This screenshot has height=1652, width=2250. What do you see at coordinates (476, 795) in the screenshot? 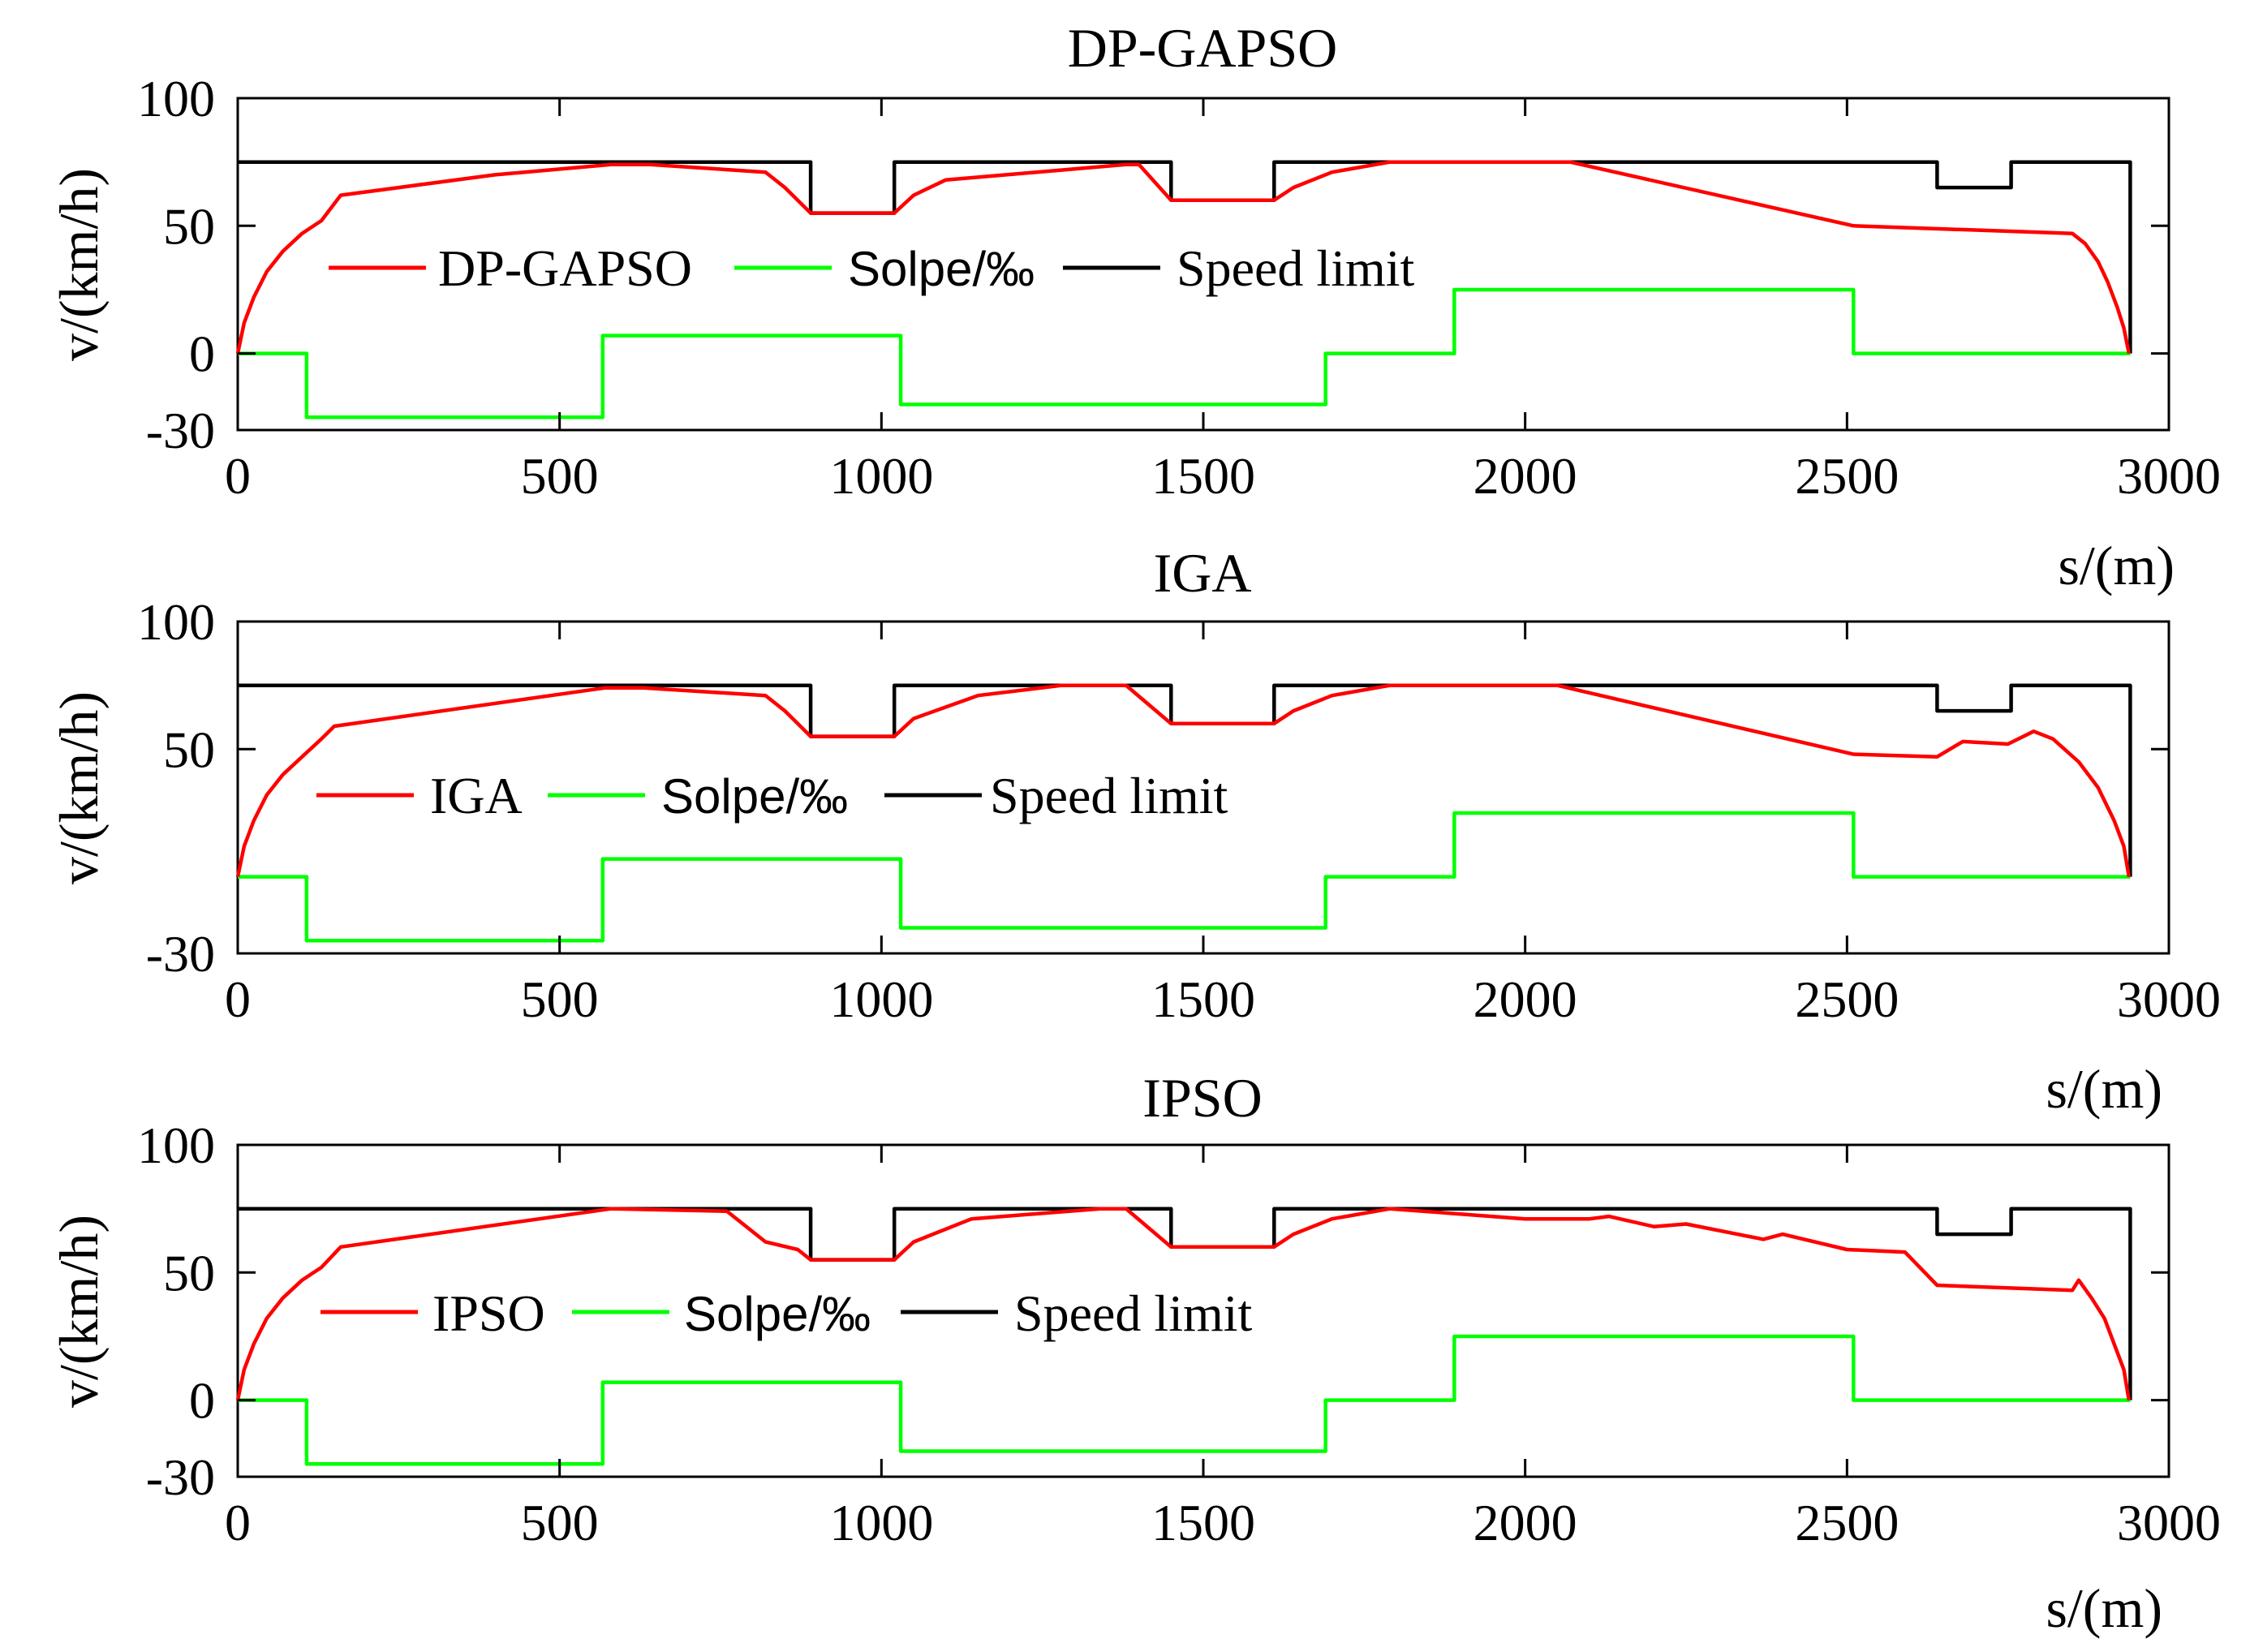
I see `legend-label-speed: IGA` at bounding box center [476, 795].